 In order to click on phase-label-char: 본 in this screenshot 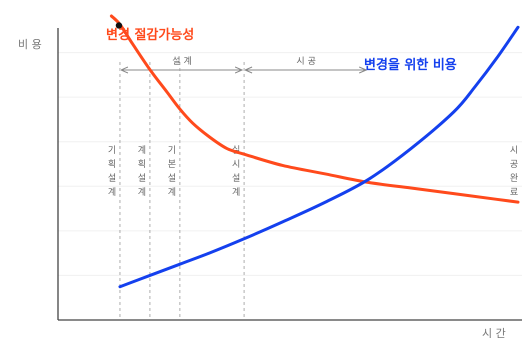, I will do `click(172, 164)`.